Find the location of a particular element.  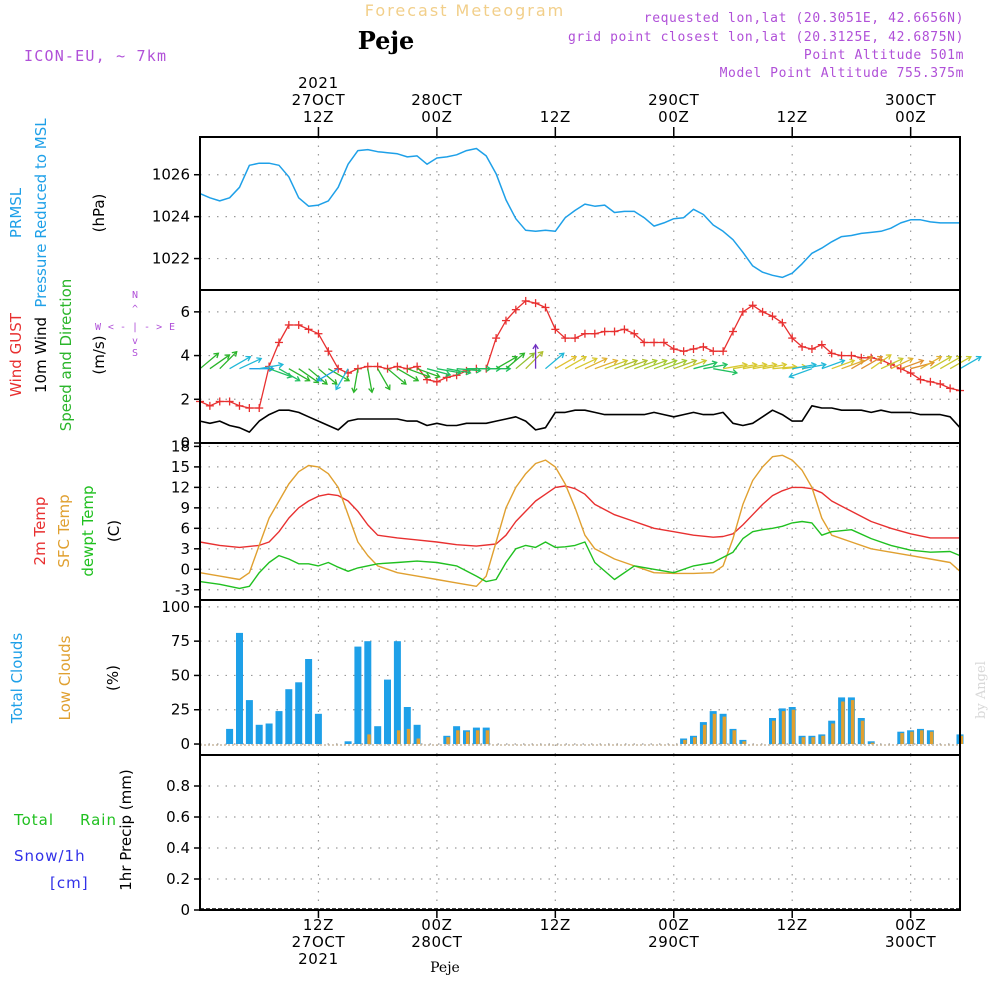

temp-ytick-label: 15 is located at coordinates (180, 467).